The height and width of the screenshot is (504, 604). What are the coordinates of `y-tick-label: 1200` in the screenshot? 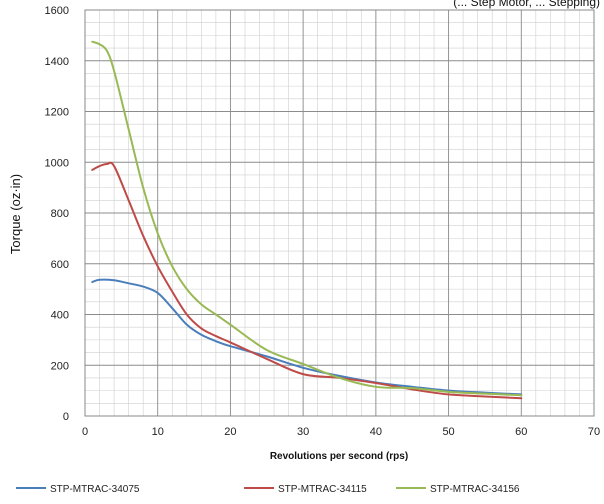 It's located at (57, 113).